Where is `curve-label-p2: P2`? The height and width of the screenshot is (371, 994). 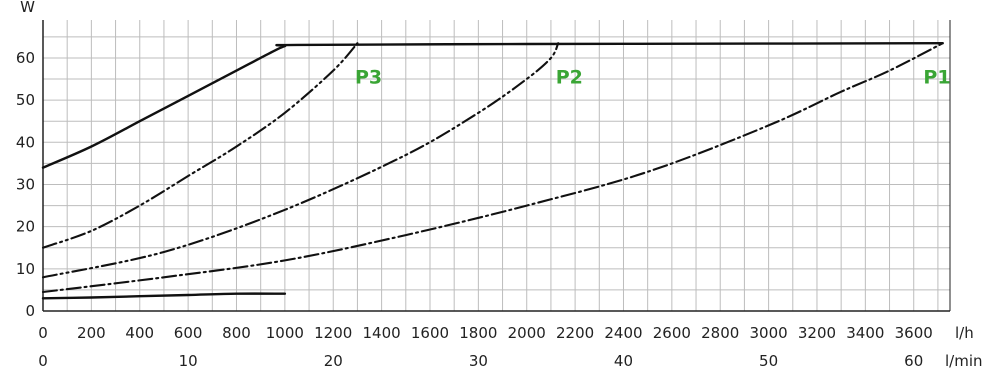 curve-label-p2: P2 is located at coordinates (569, 77).